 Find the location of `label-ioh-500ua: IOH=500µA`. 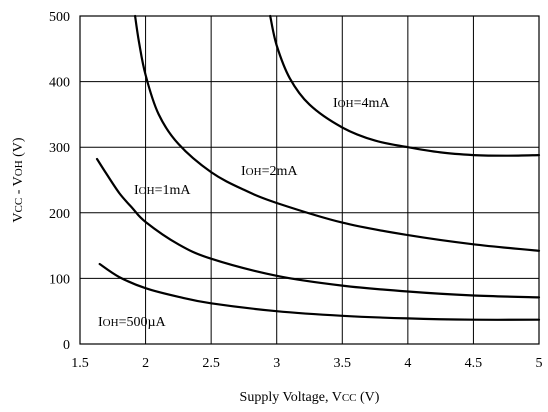

label-ioh-500ua: IOH=500µA is located at coordinates (132, 322).